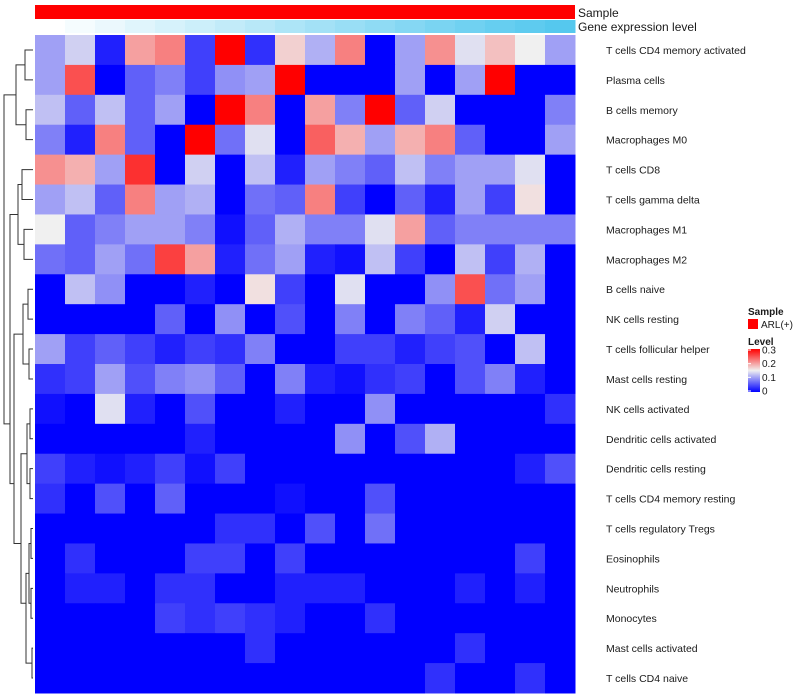  I want to click on row-label: Macrophages M0, so click(646, 141).